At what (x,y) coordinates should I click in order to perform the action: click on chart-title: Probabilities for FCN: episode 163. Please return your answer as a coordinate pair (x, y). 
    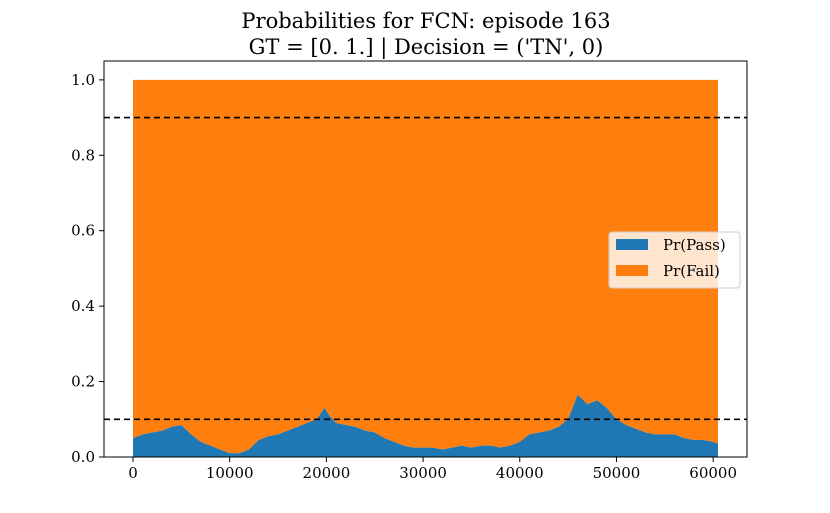
    Looking at the image, I should click on (425, 21).